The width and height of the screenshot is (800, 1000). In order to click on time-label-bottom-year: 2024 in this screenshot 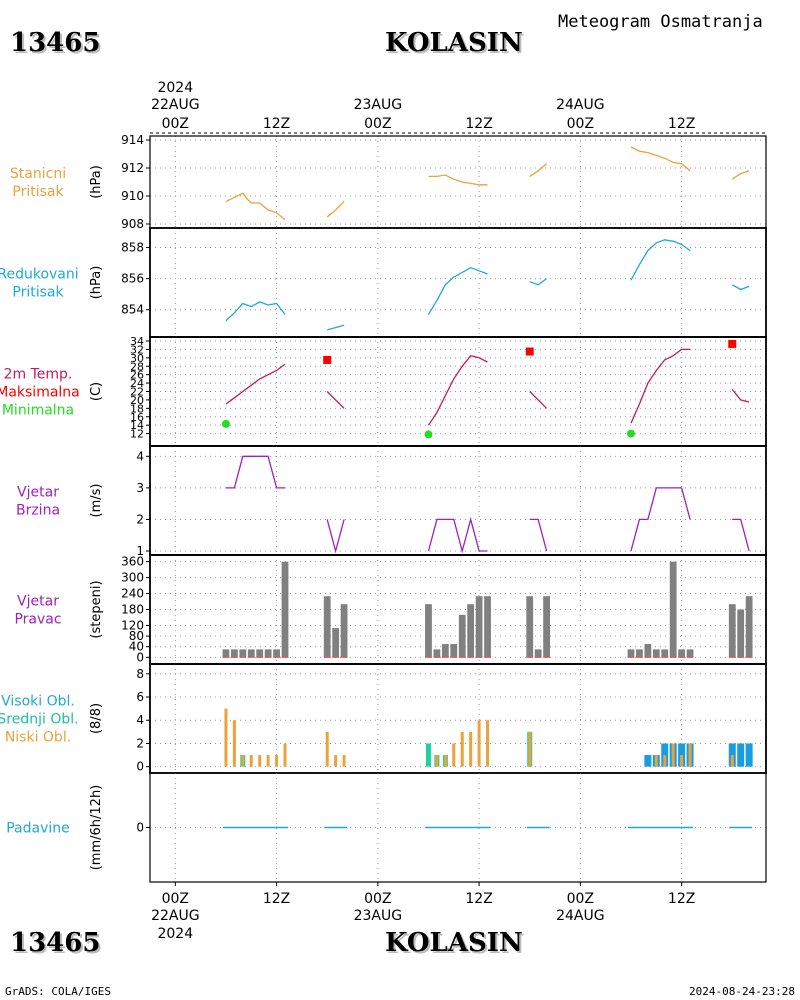, I will do `click(175, 934)`.